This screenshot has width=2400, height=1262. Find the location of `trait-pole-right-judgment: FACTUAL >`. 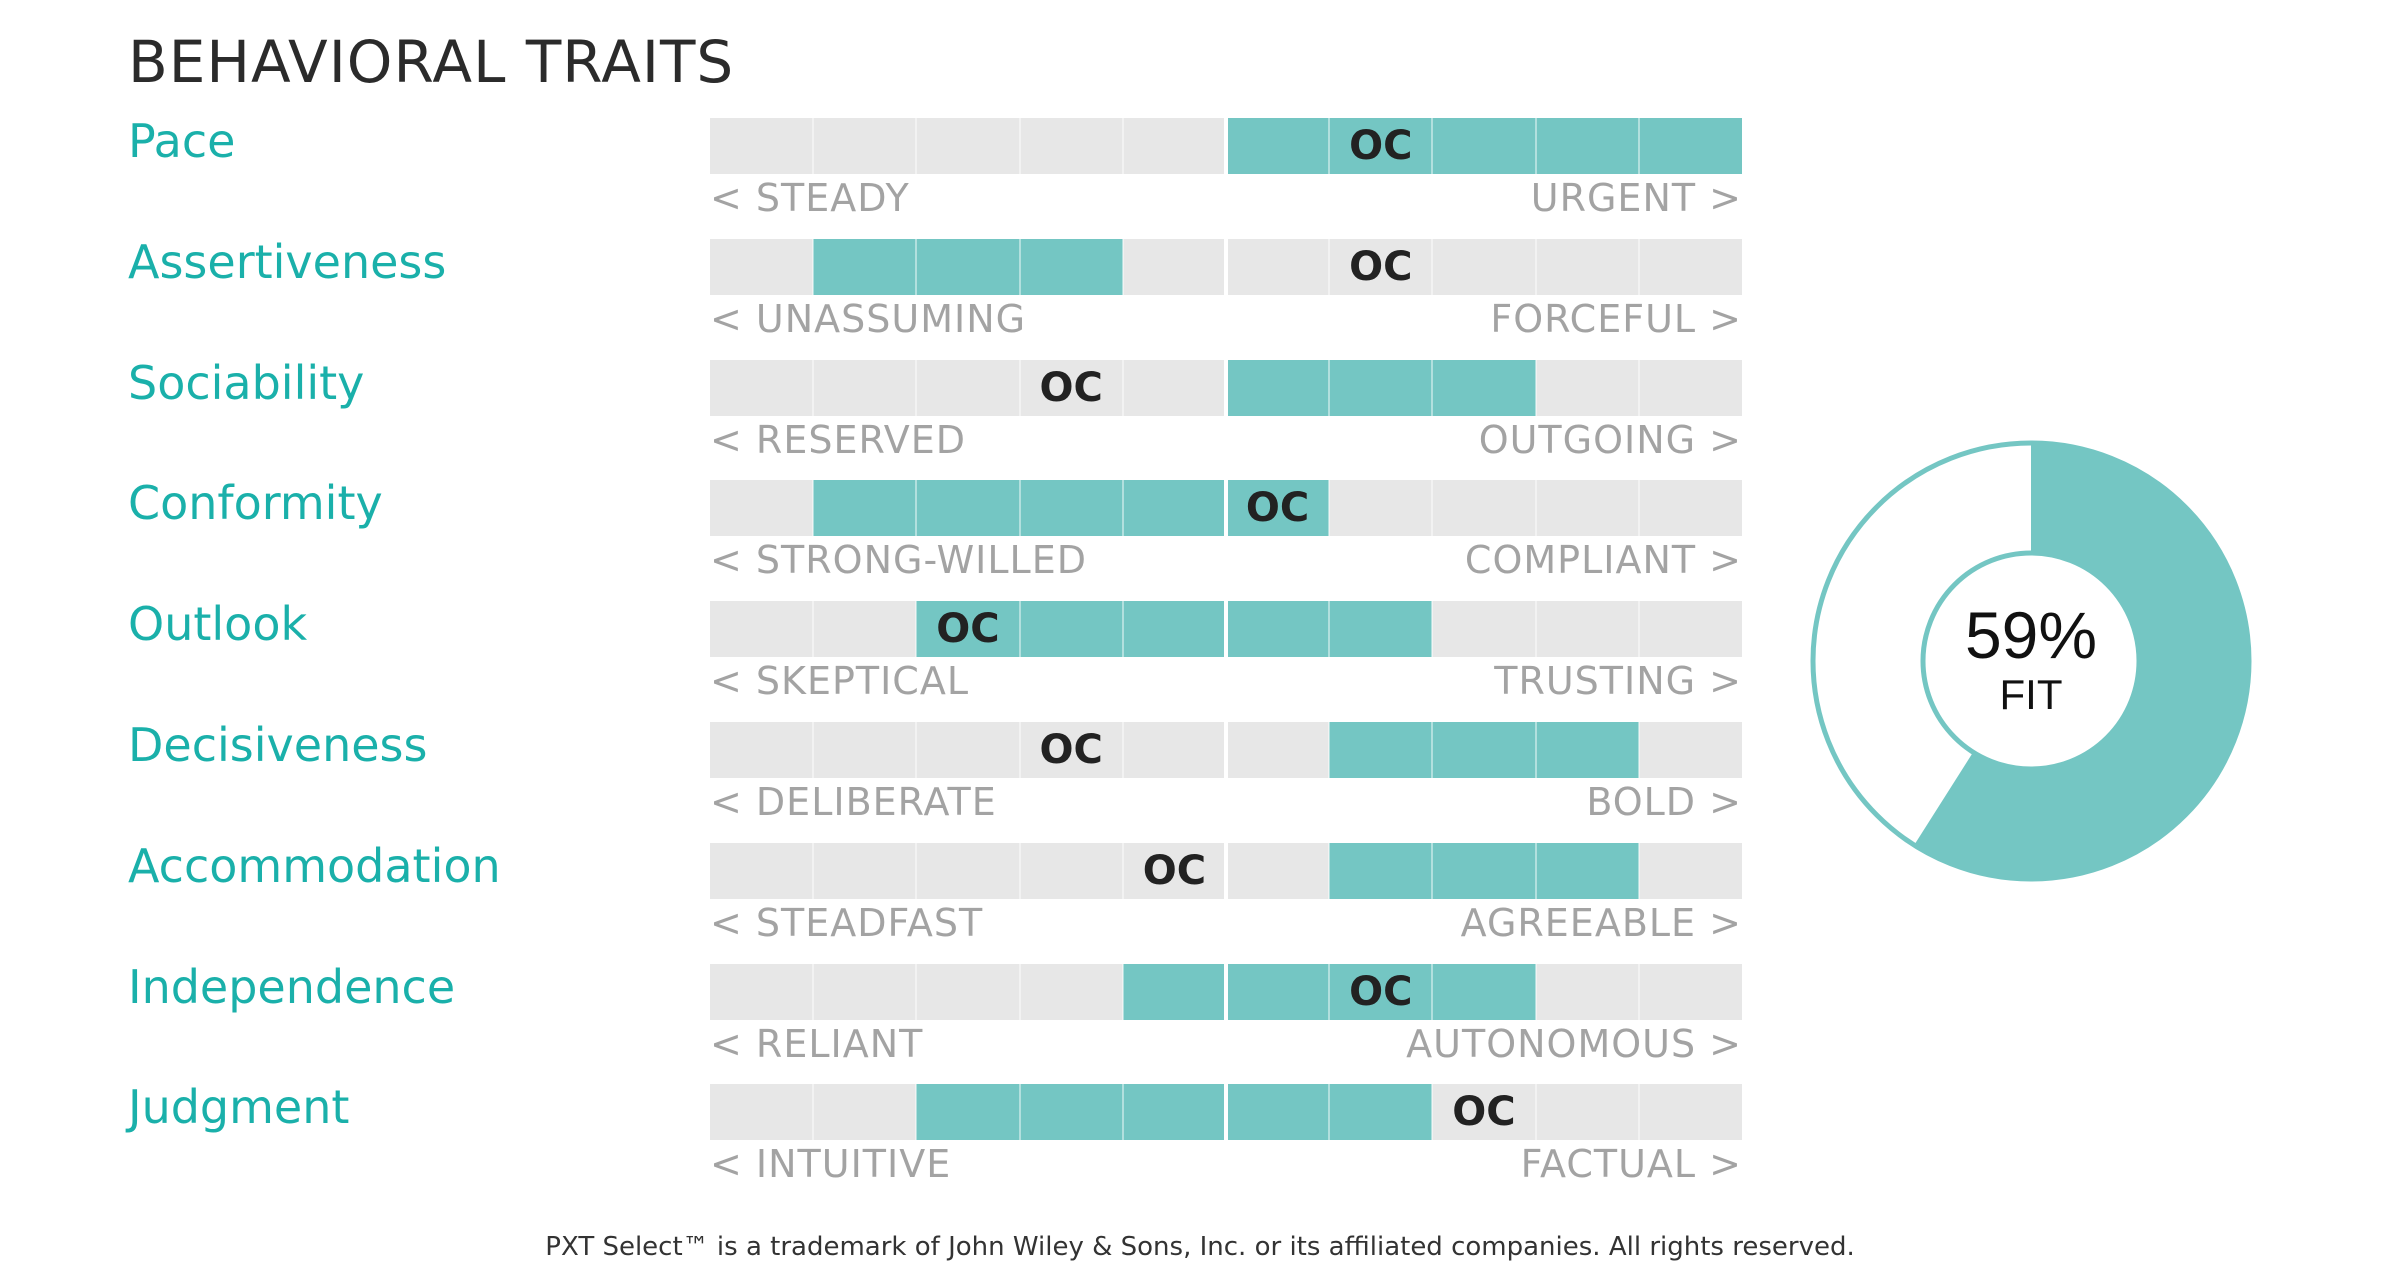

trait-pole-right-judgment: FACTUAL > is located at coordinates (1631, 1164).